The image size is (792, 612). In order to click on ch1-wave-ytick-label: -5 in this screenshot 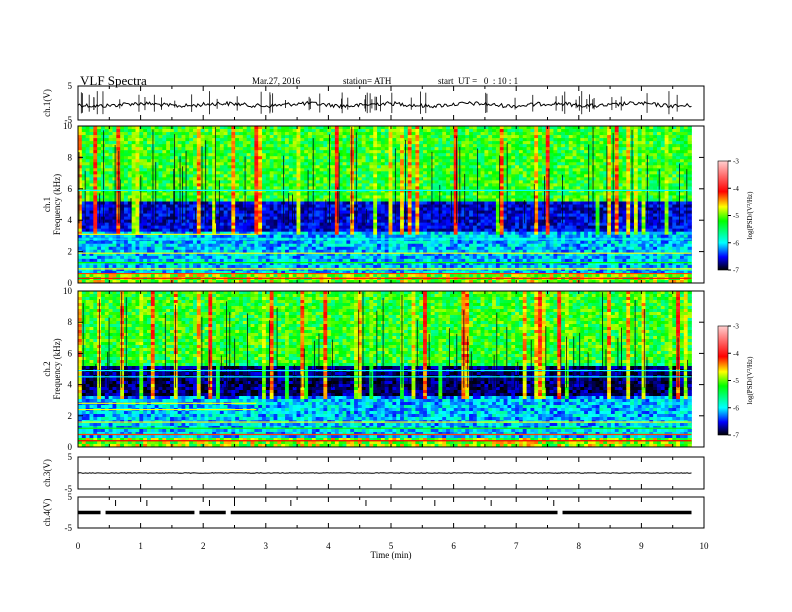, I will do `click(69, 120)`.